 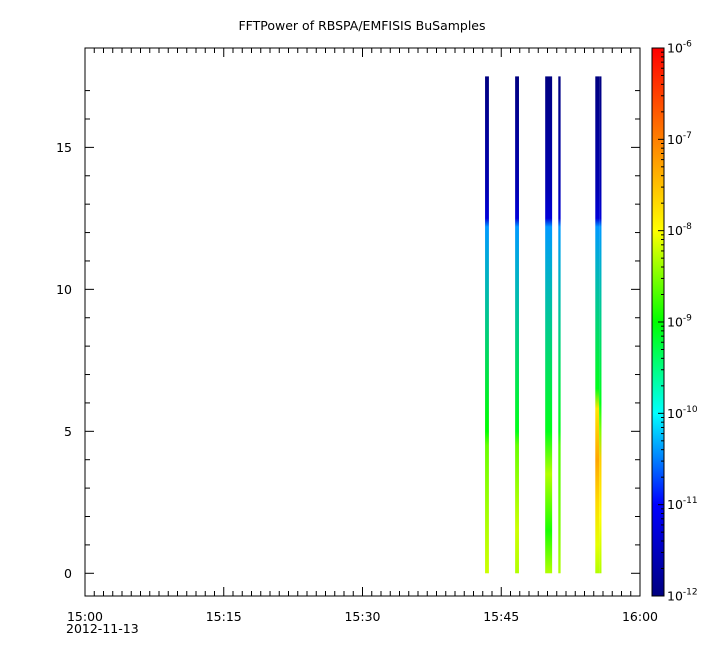 I want to click on colorbar-tick-label: 10⁻¹², so click(x=682, y=596).